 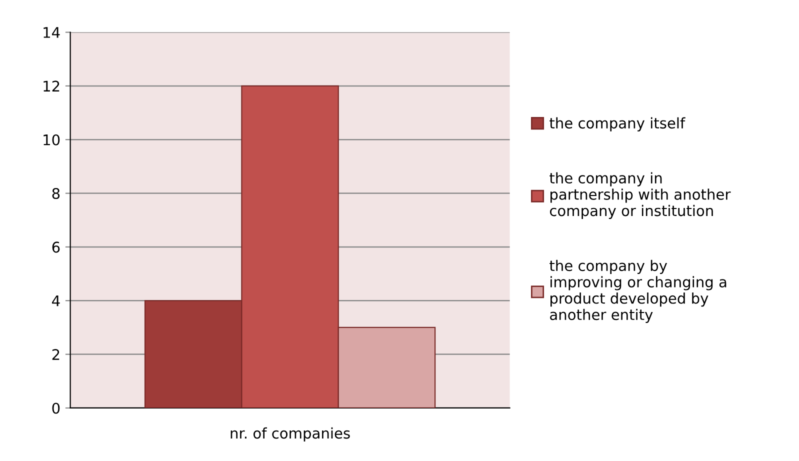 I want to click on y-tick-label: 0, so click(x=56, y=408).